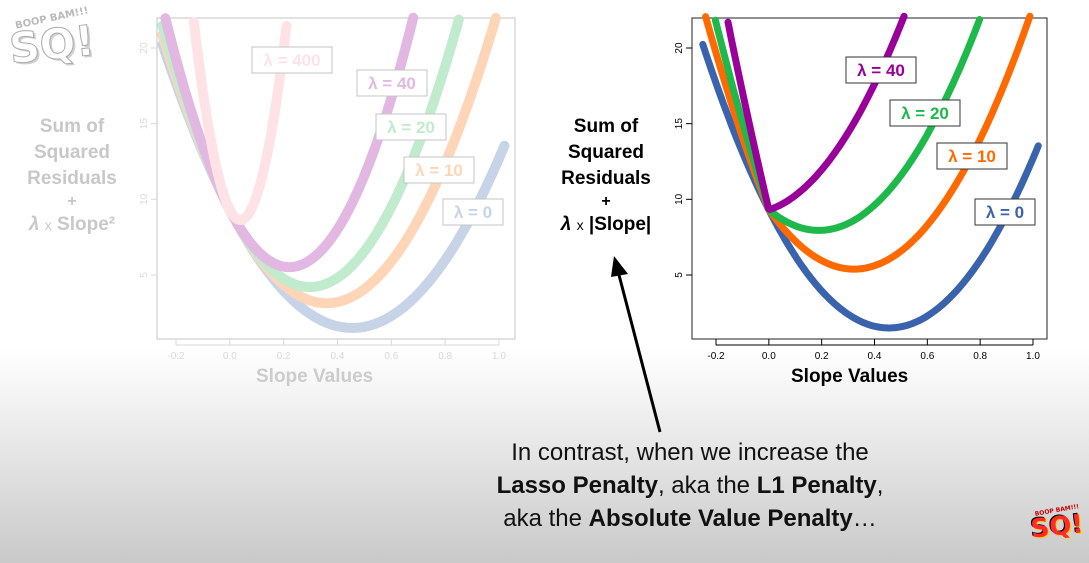 The image size is (1089, 563). Describe the element at coordinates (620, 224) in the screenshot. I see `right-penalty-term: |Slope|` at that location.